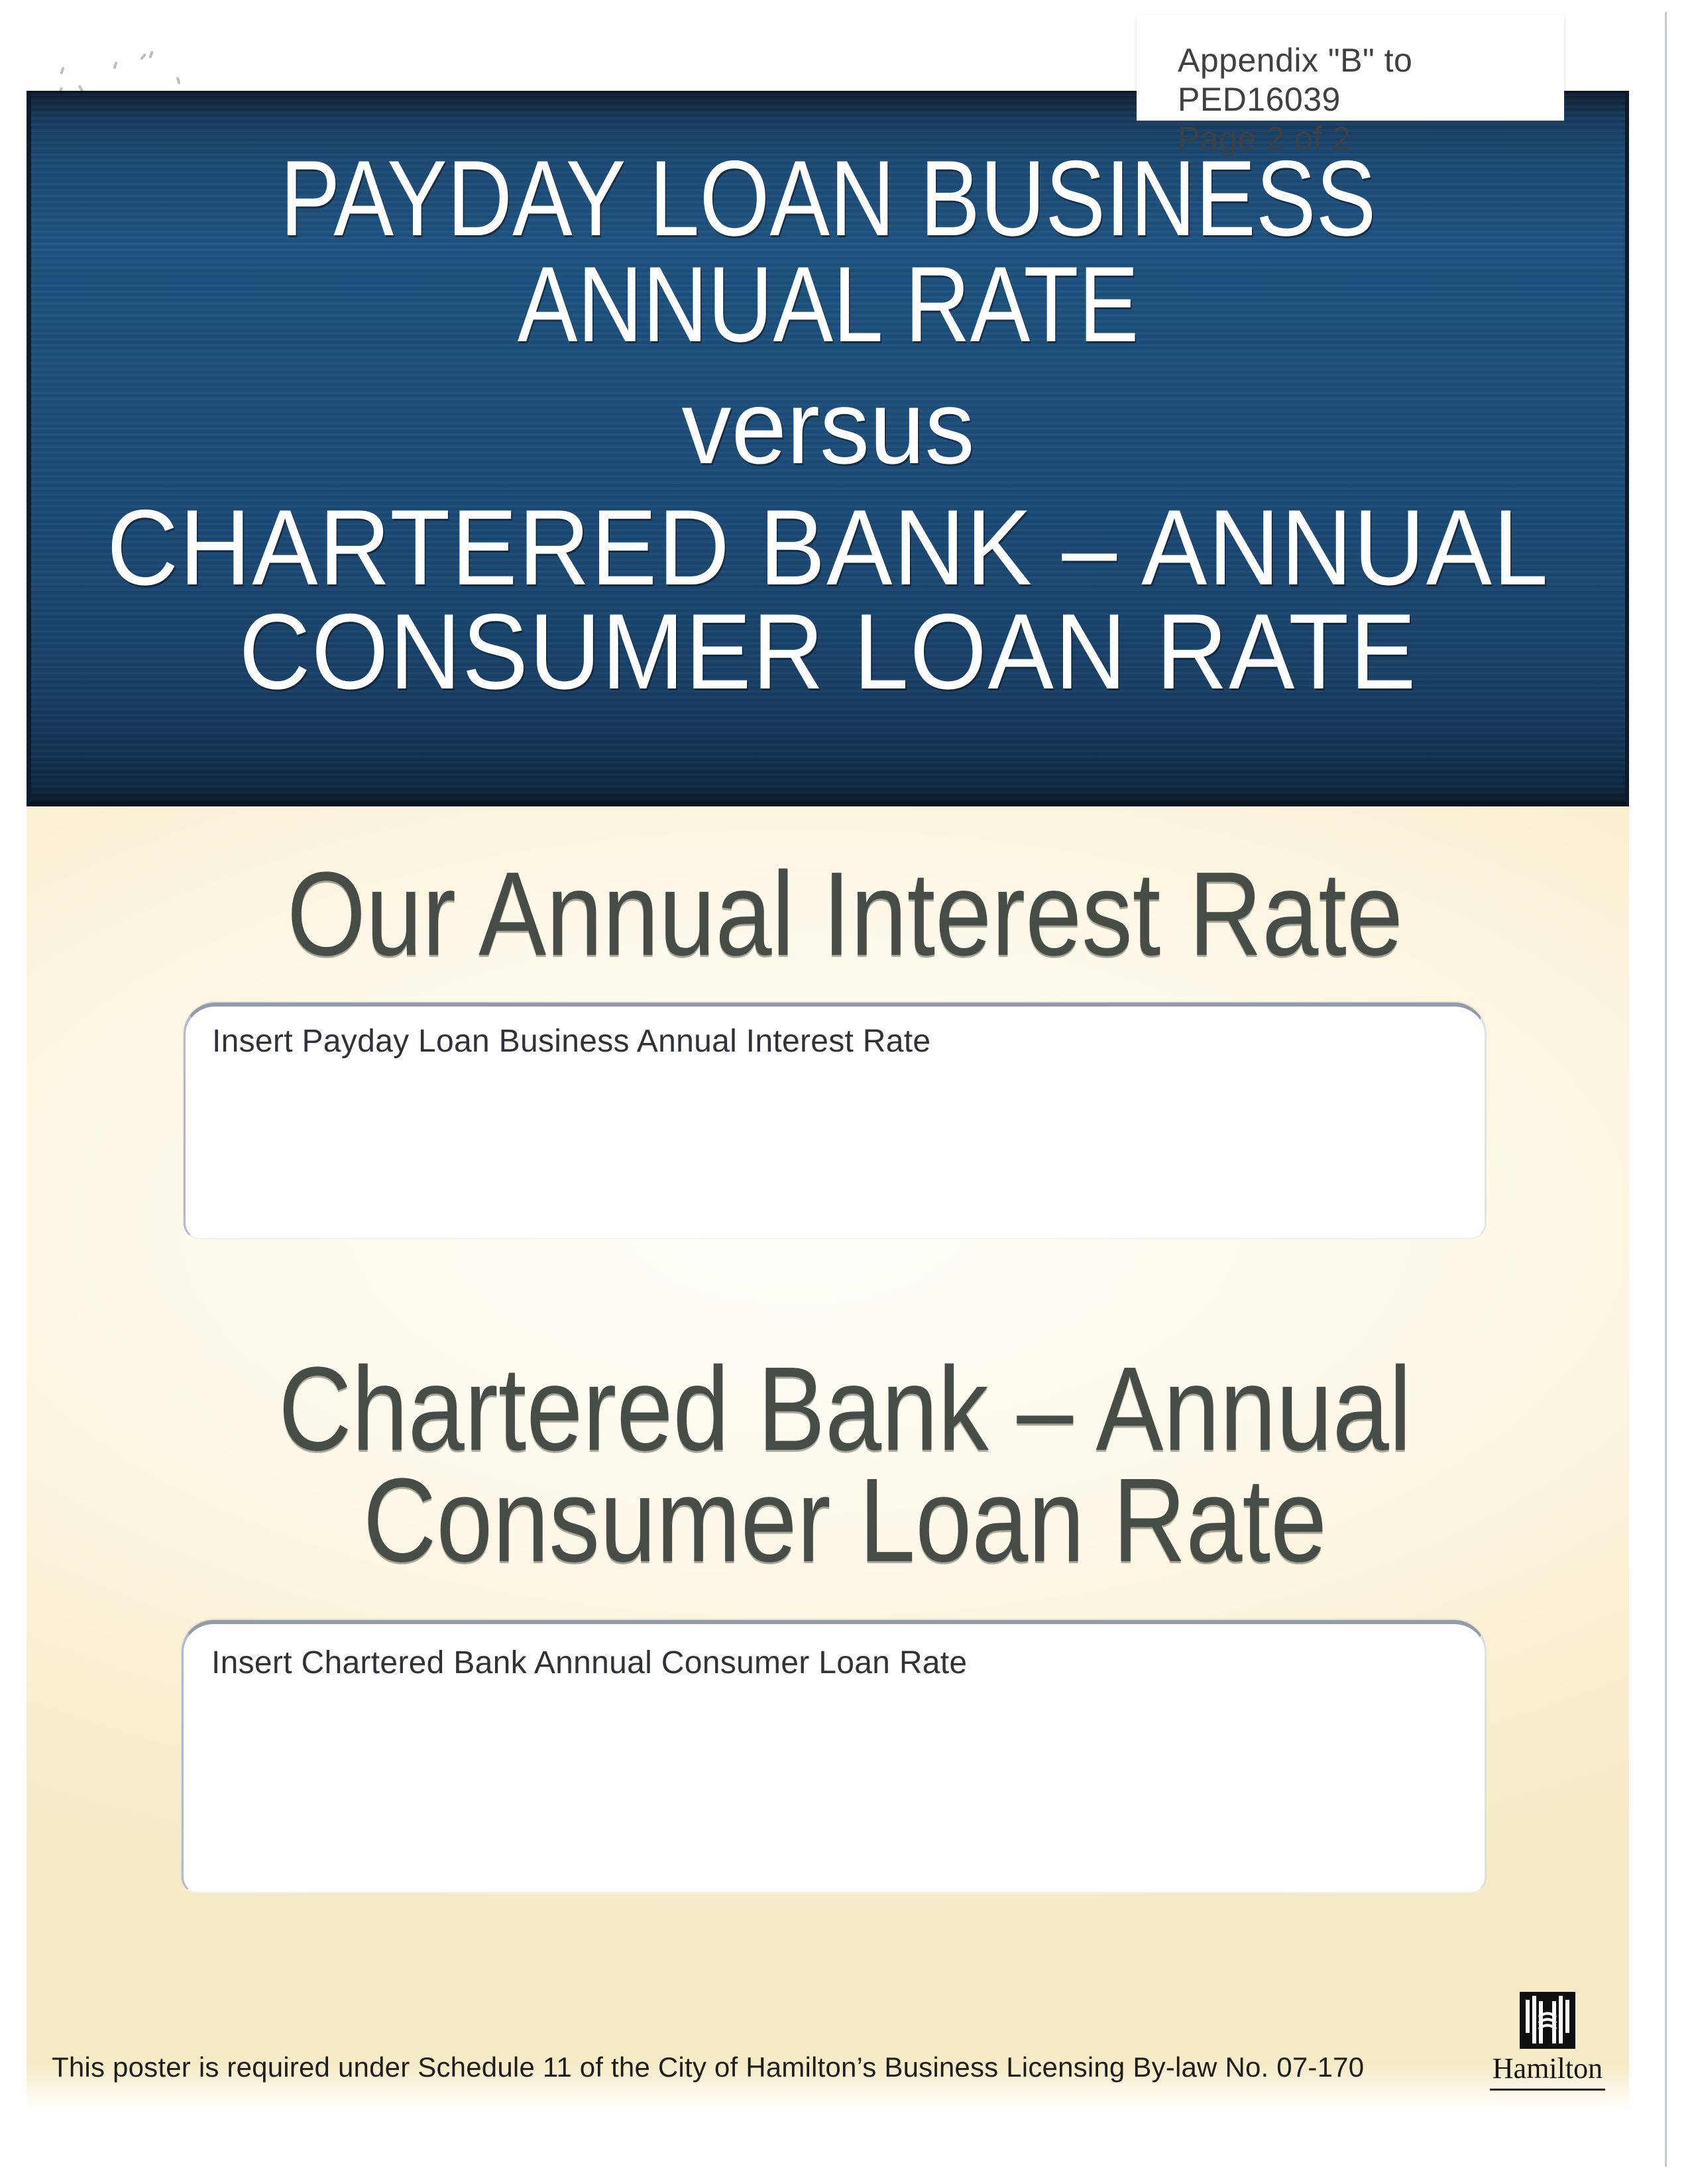  Describe the element at coordinates (828, 548) in the screenshot. I see `banner-subtitle-line1: CHARTERED BANK – ANNUAL` at that location.